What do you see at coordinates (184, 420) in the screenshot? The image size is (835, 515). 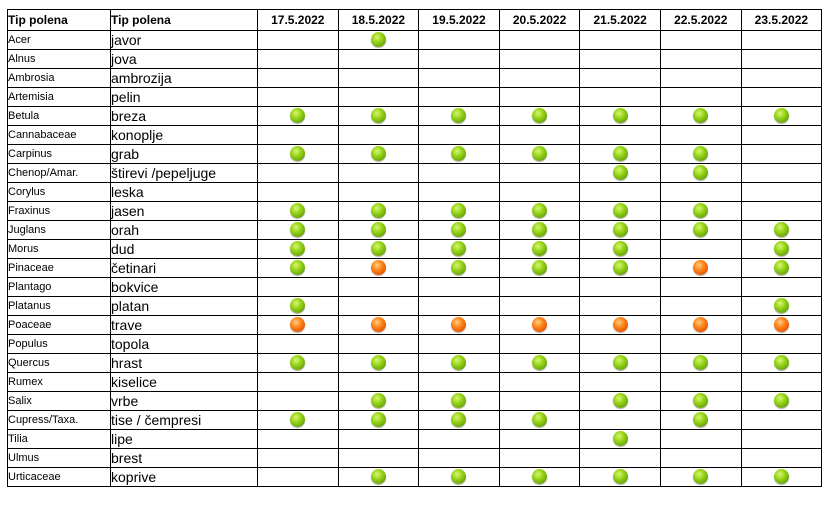 I see `pollen-local-name: tise / čempresi` at bounding box center [184, 420].